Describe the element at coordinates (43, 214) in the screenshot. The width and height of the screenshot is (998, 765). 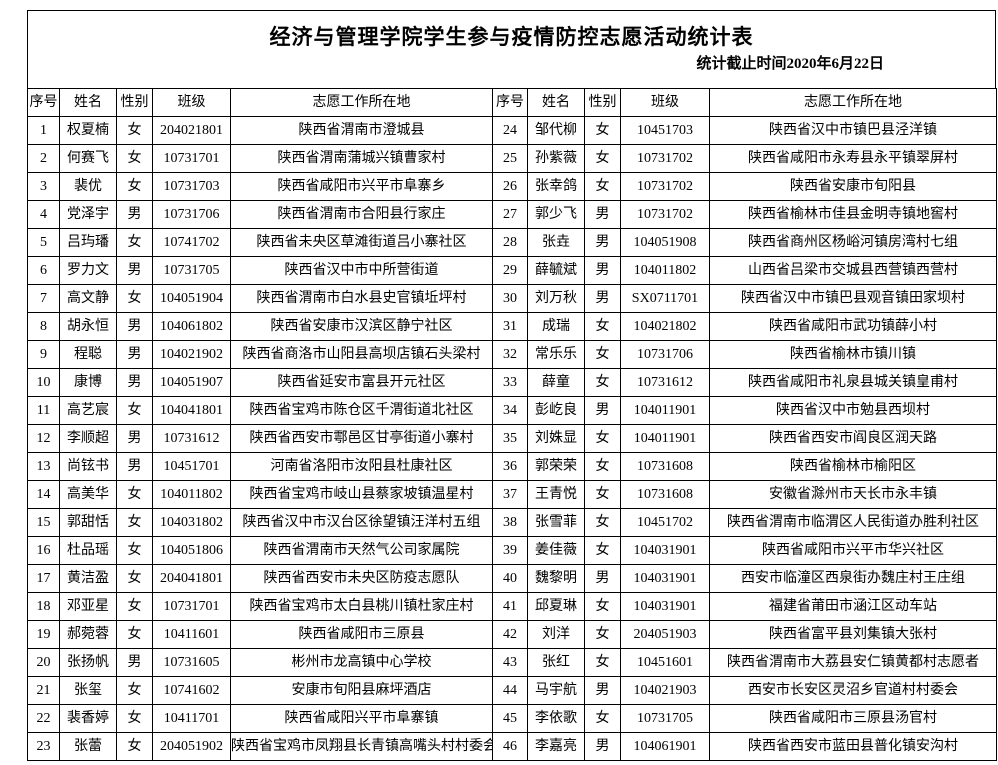
I see `cell-serial: 4` at that location.